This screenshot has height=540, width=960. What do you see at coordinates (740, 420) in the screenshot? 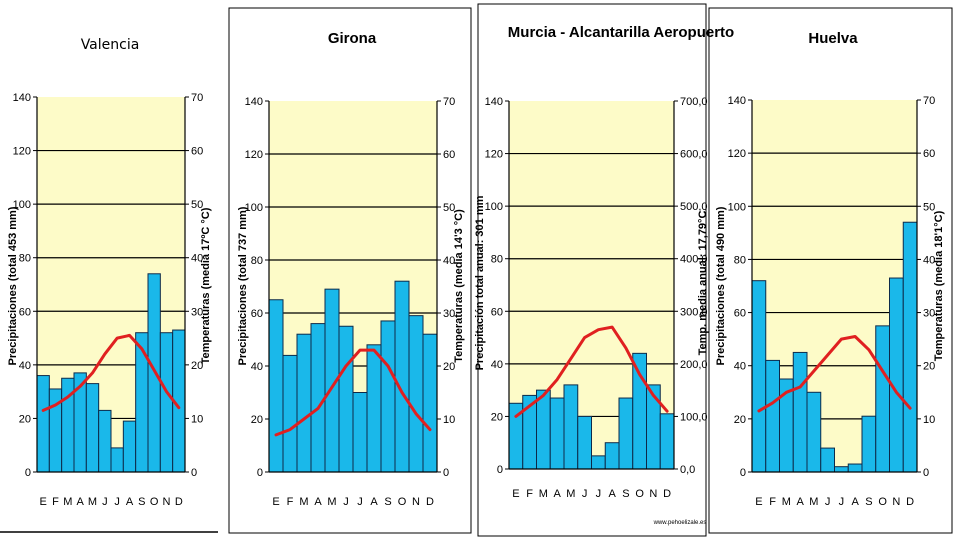
I see `left-tick-label: 20` at bounding box center [740, 420].